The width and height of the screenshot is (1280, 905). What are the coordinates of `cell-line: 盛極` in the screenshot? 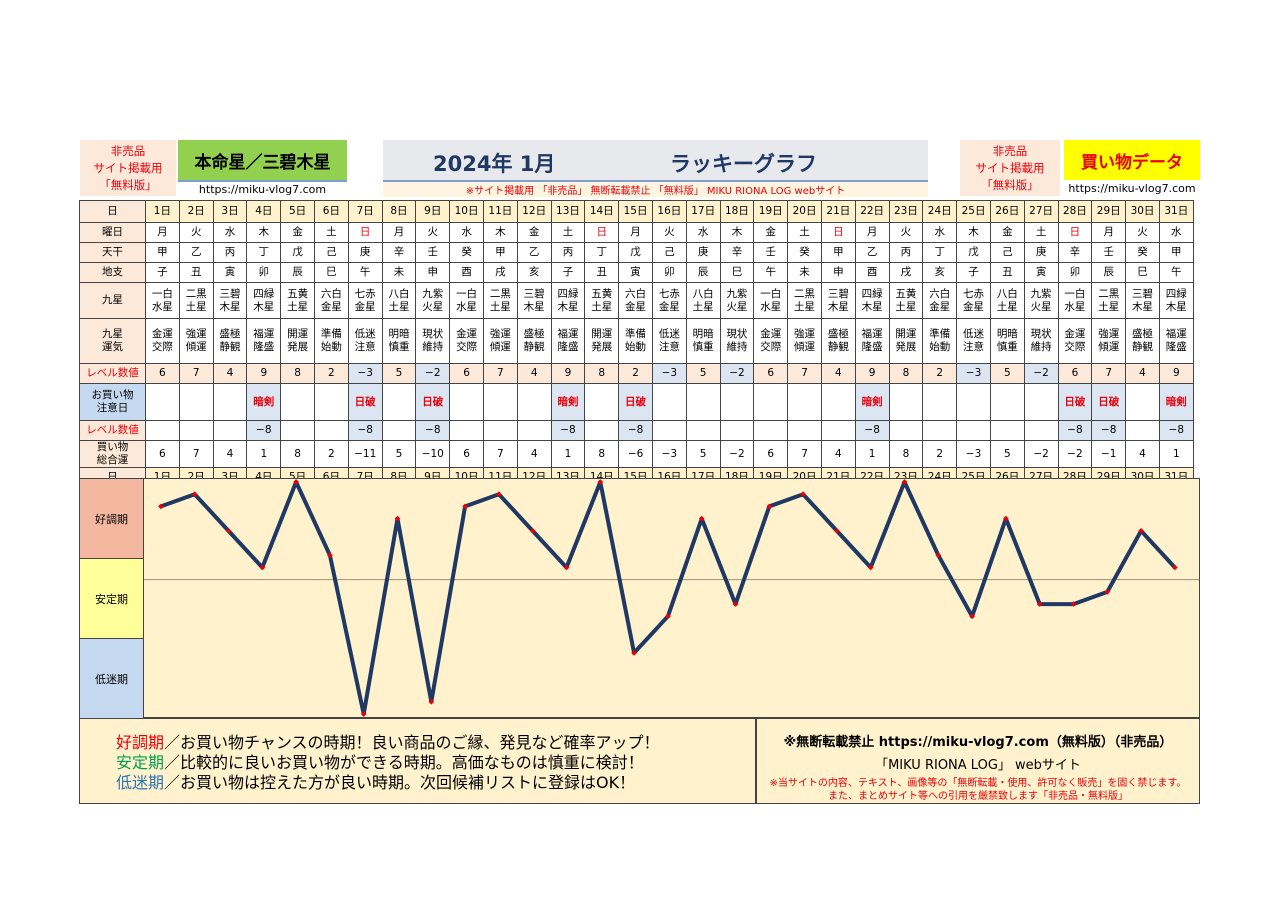 It's located at (1142, 334).